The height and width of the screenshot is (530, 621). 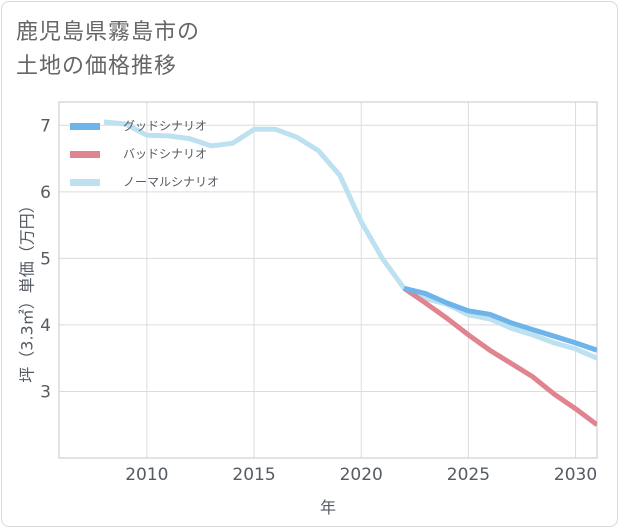 I want to click on chart-title-line-2: 土地の価格推移, so click(x=97, y=66).